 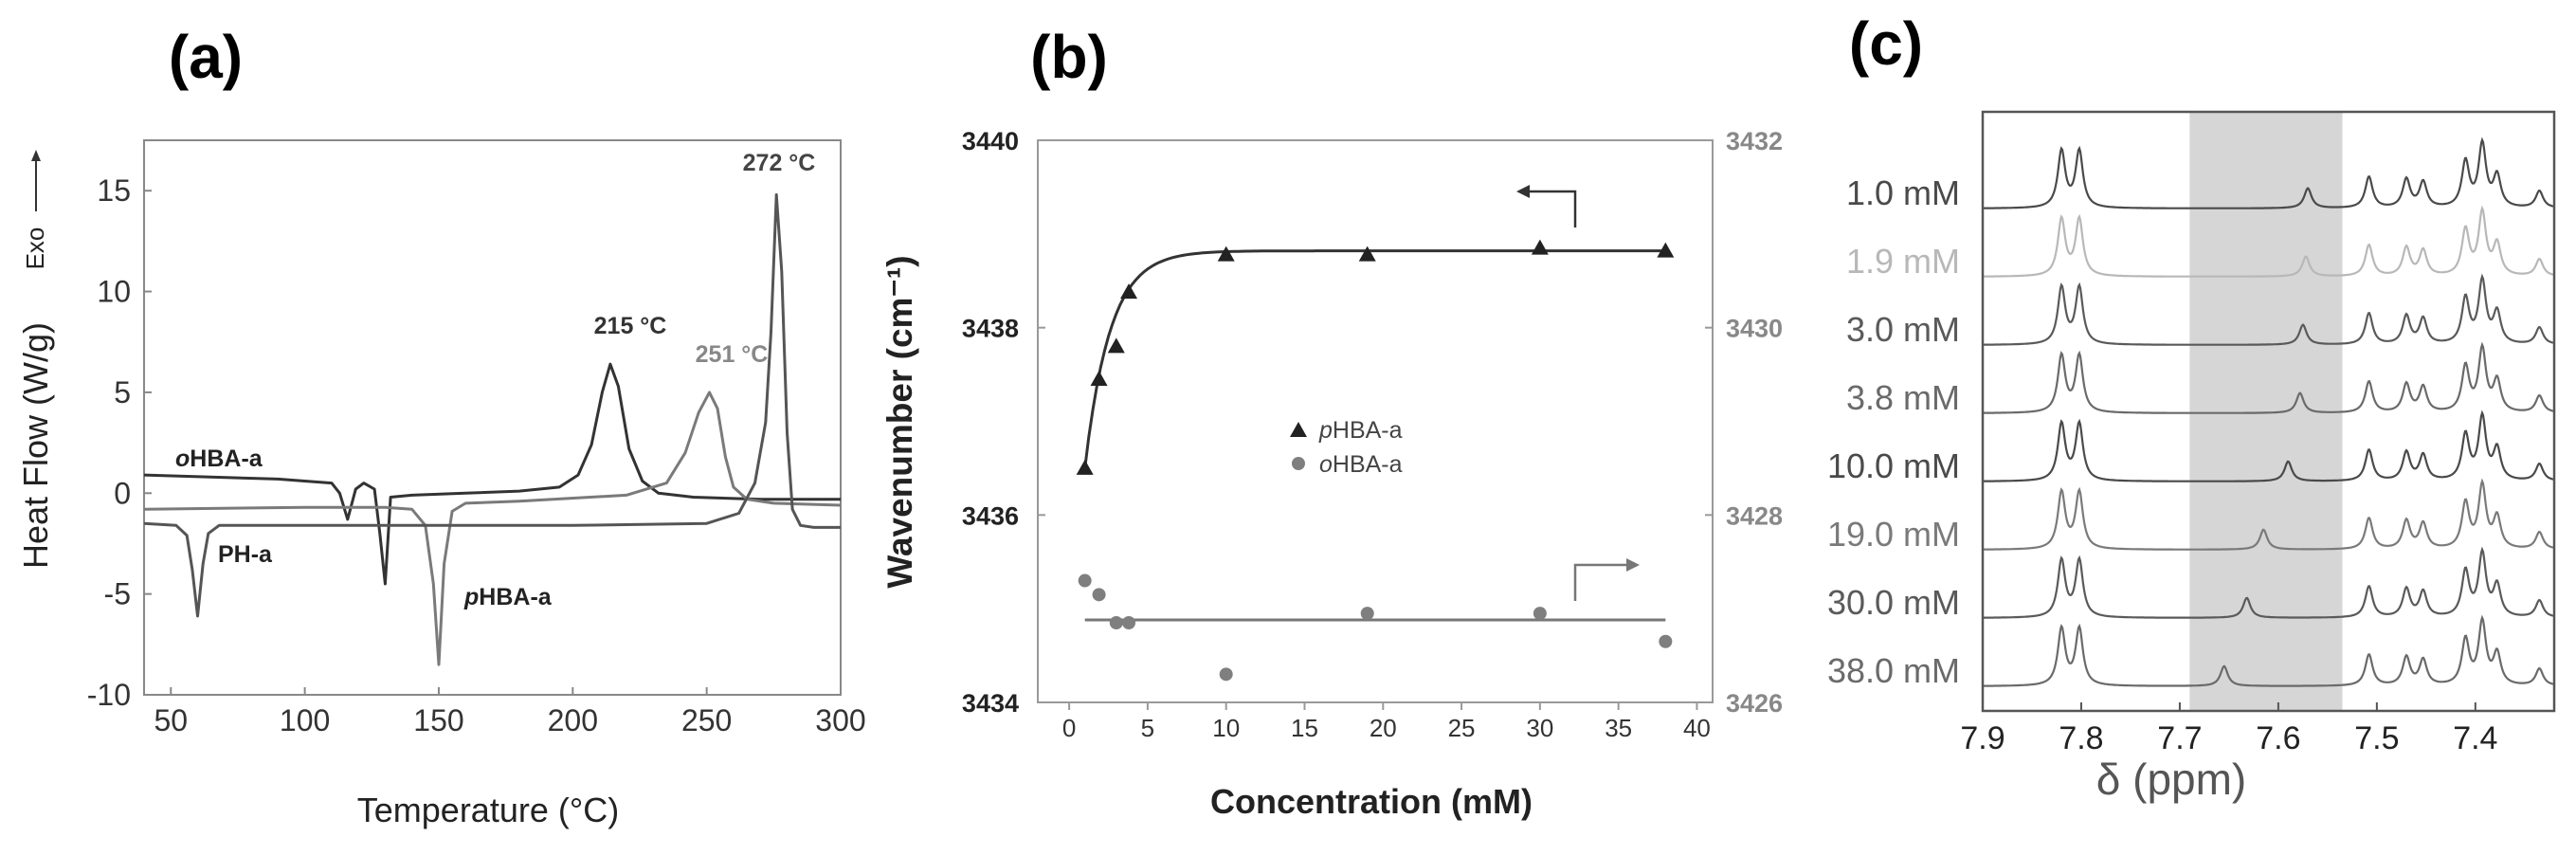 I want to click on y-tick-label-right-b: 3430, so click(x=1754, y=329).